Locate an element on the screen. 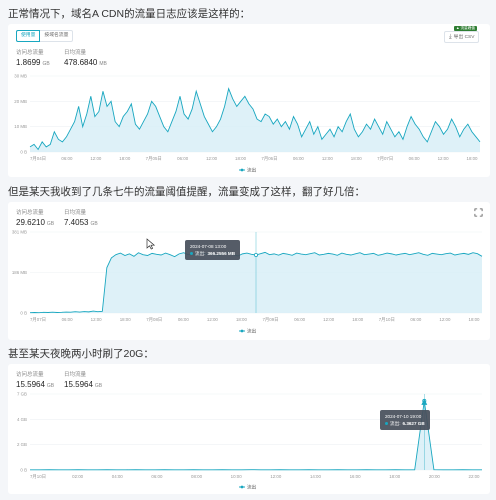  mouse-cursor-icon is located at coordinates (151, 244).